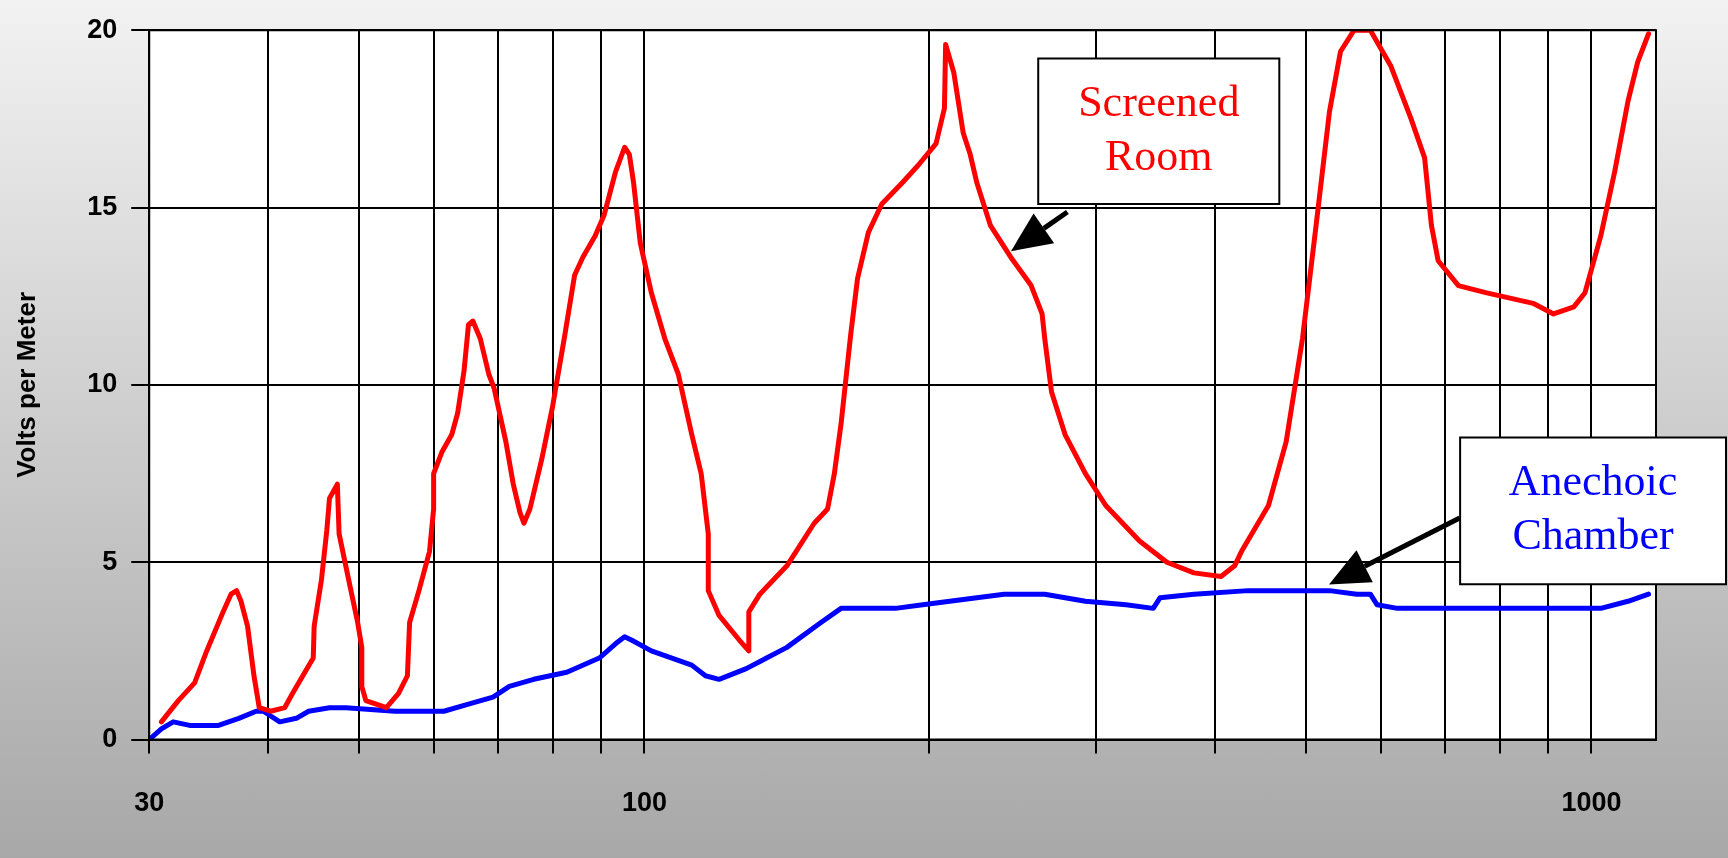  What do you see at coordinates (110, 738) in the screenshot?
I see `y-tick-label: 0` at bounding box center [110, 738].